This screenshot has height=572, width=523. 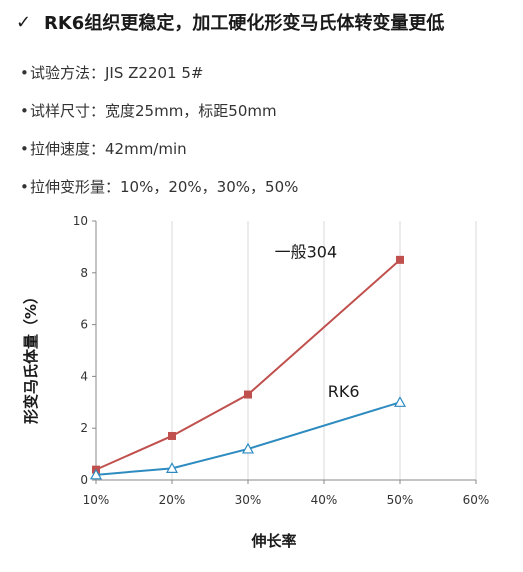 What do you see at coordinates (80, 221) in the screenshot?
I see `y-tick-label: 10` at bounding box center [80, 221].